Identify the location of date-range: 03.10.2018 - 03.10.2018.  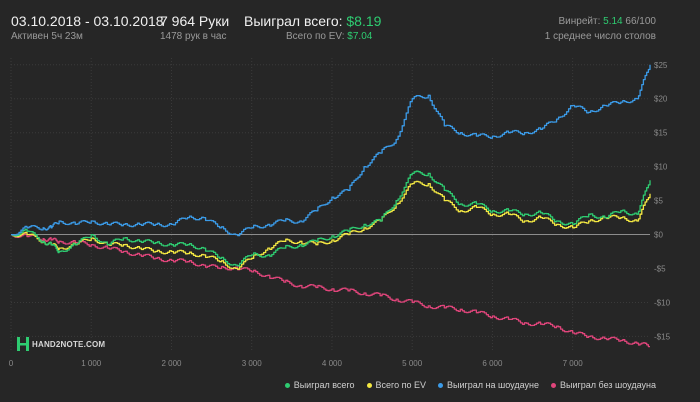
(87, 21).